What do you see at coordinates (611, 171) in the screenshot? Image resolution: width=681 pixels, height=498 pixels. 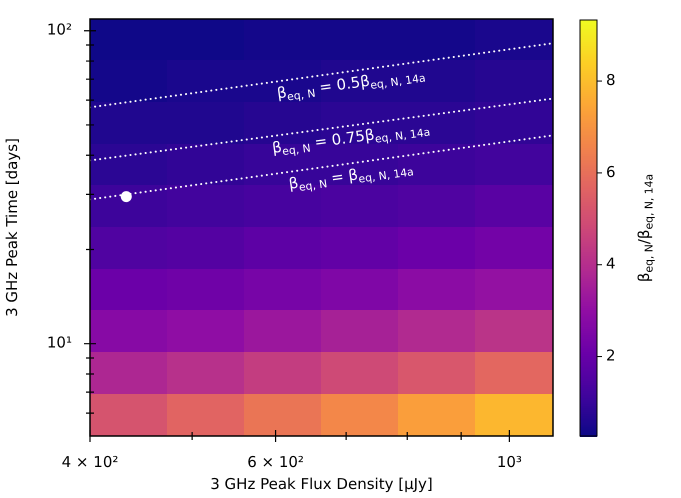 I see `color-bar-label: 6` at bounding box center [611, 171].